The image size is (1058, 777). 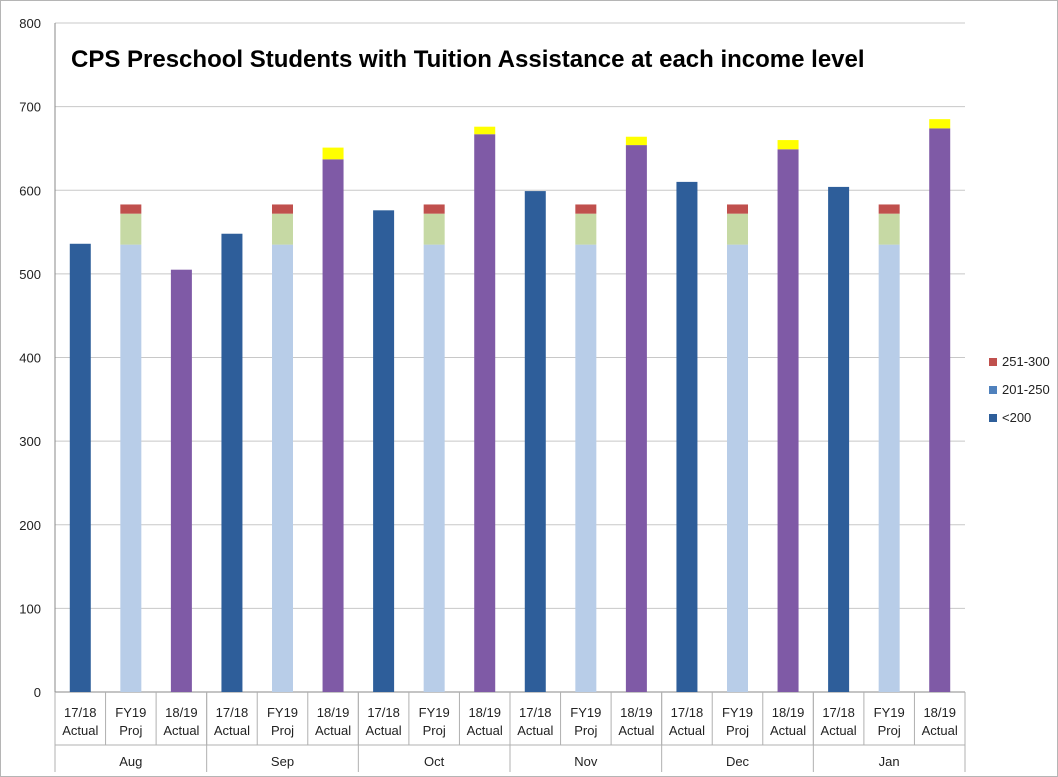 I want to click on group-label-aug: Aug, so click(x=130, y=761).